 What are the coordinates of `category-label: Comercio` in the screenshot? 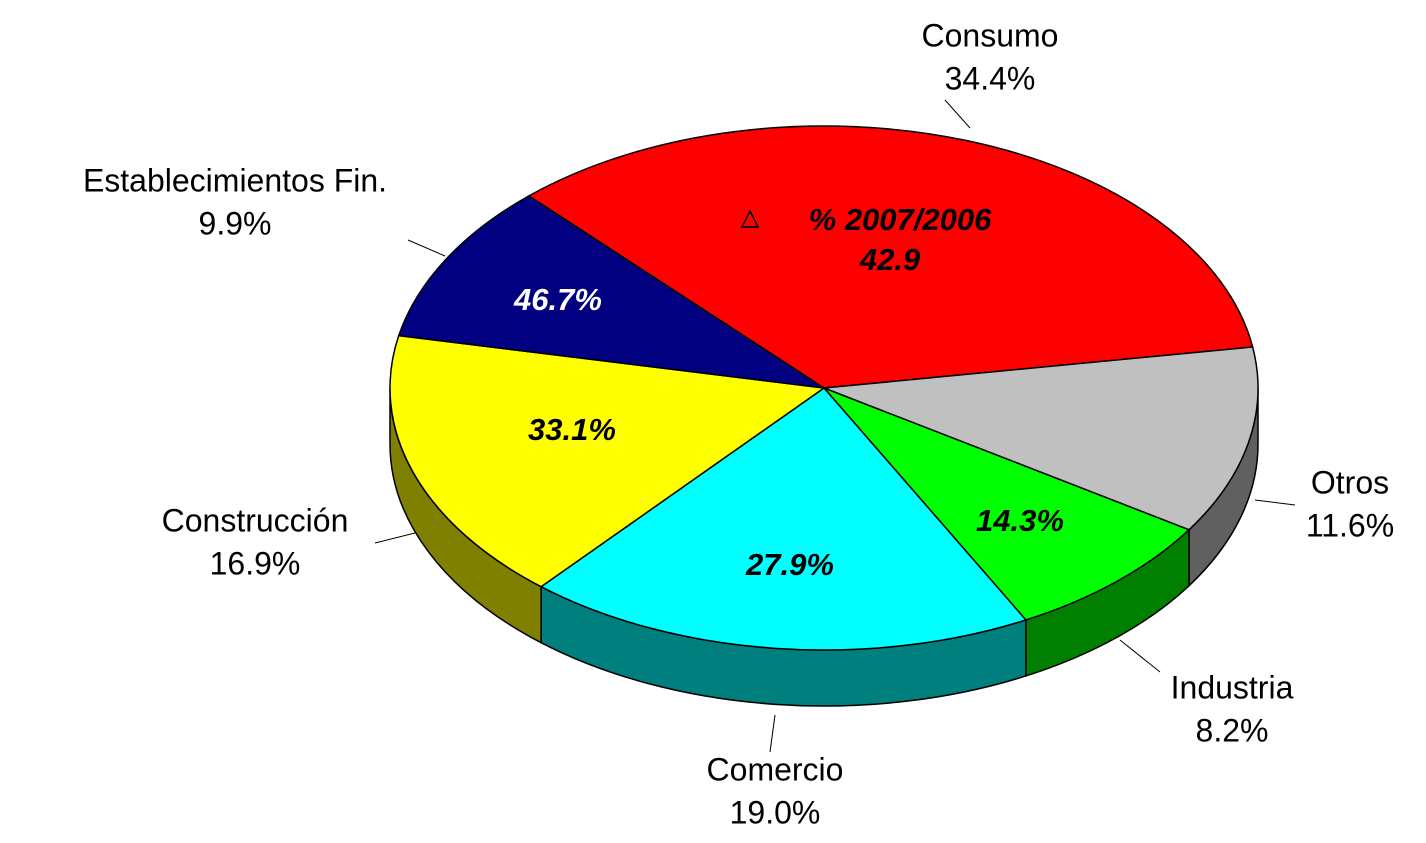 It's located at (775, 769).